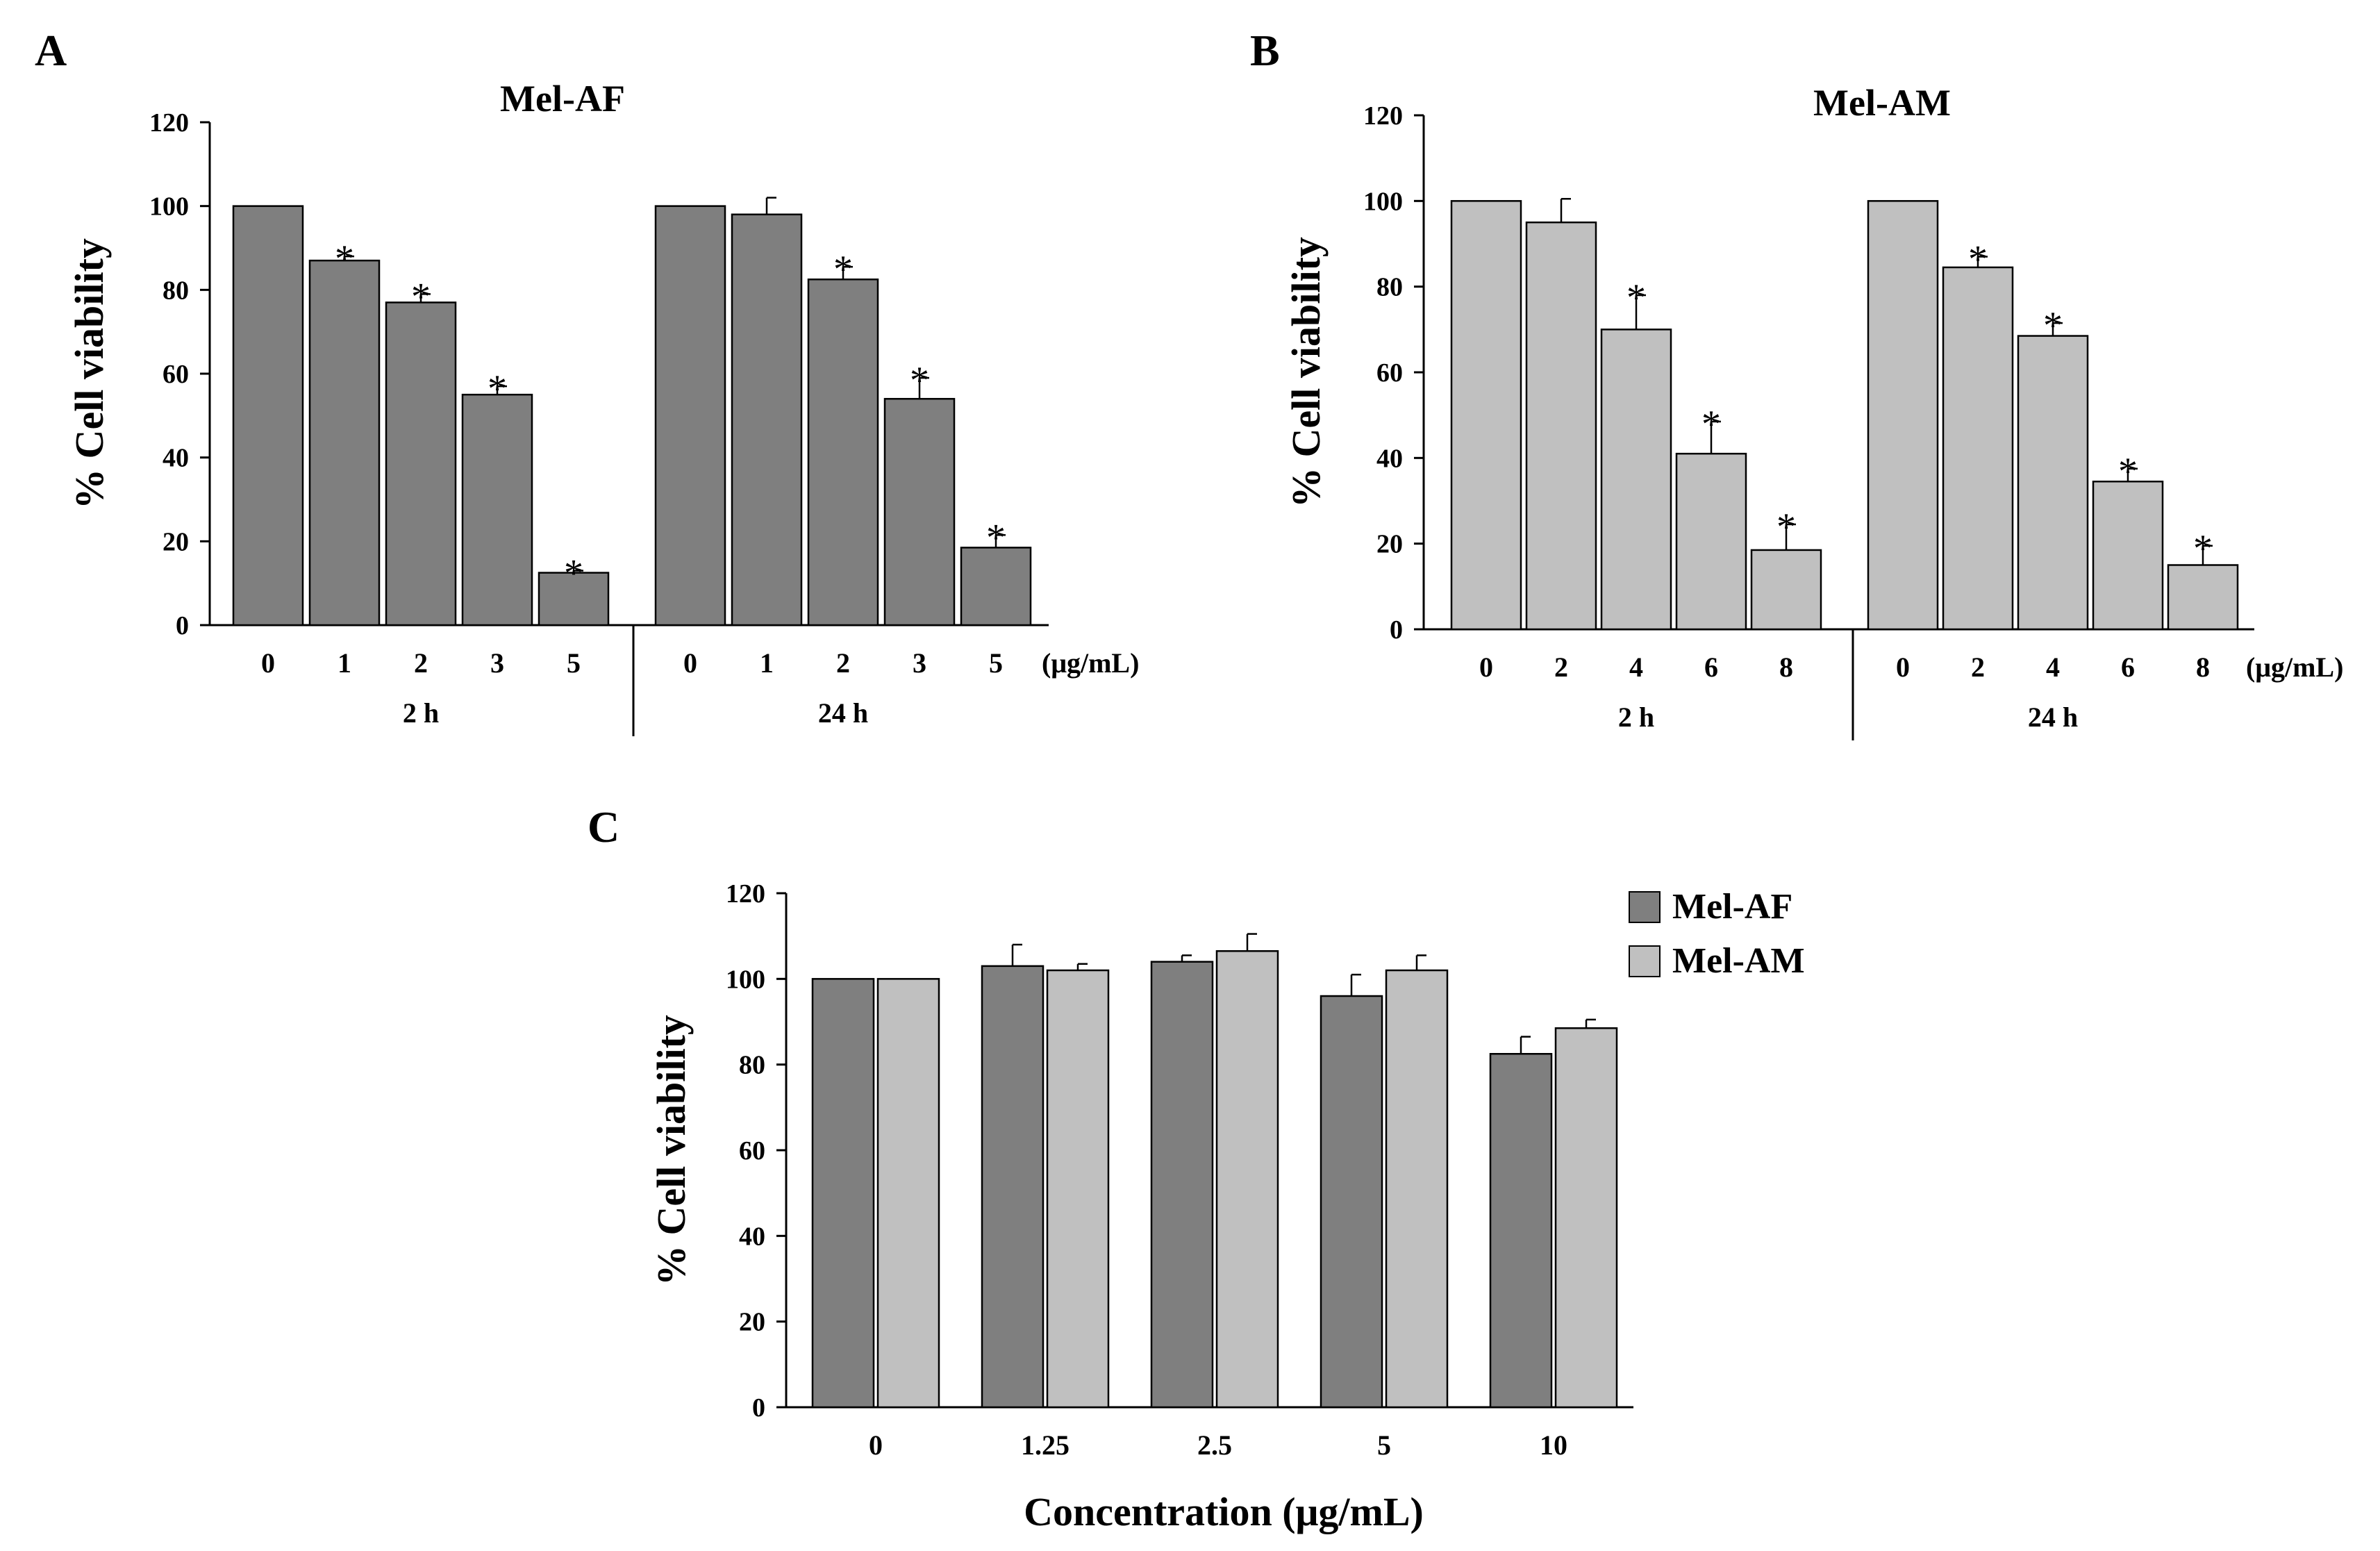 This screenshot has height=1551, width=2380. I want to click on panel-b-ytick-label: 120, so click(1383, 116).